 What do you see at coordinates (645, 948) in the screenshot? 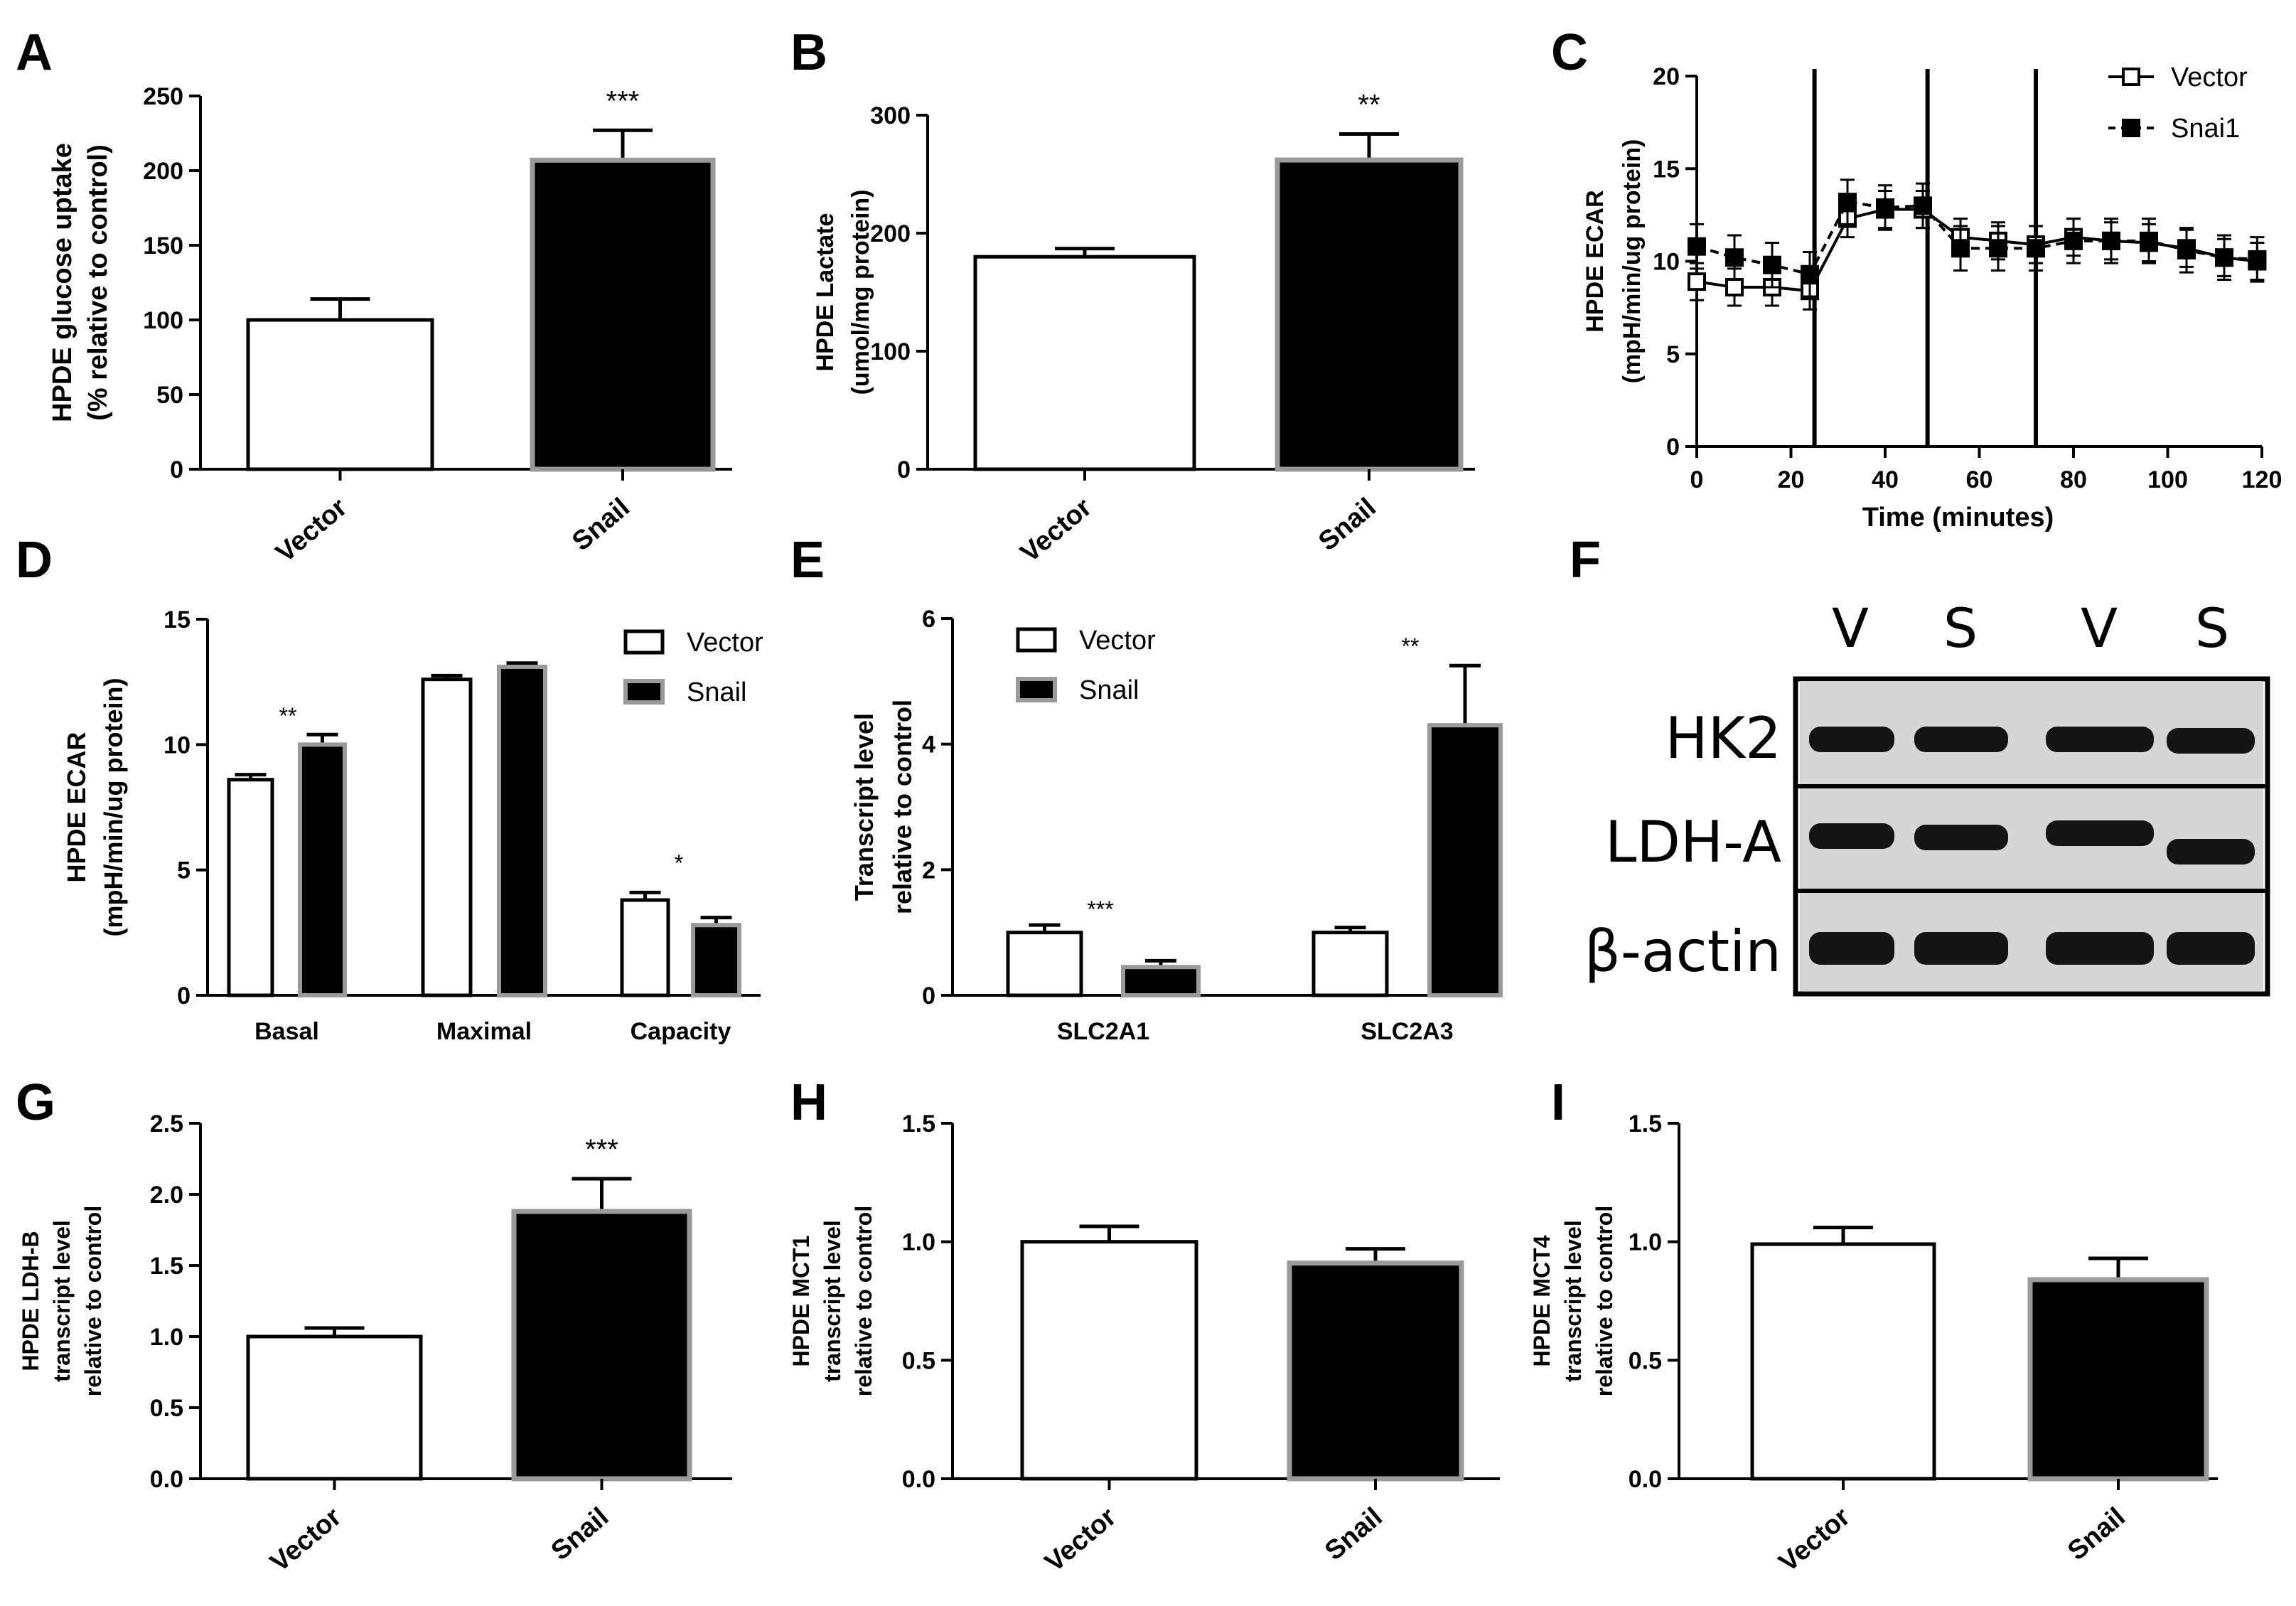
I see `panel-d-bar-vector-capacity` at bounding box center [645, 948].